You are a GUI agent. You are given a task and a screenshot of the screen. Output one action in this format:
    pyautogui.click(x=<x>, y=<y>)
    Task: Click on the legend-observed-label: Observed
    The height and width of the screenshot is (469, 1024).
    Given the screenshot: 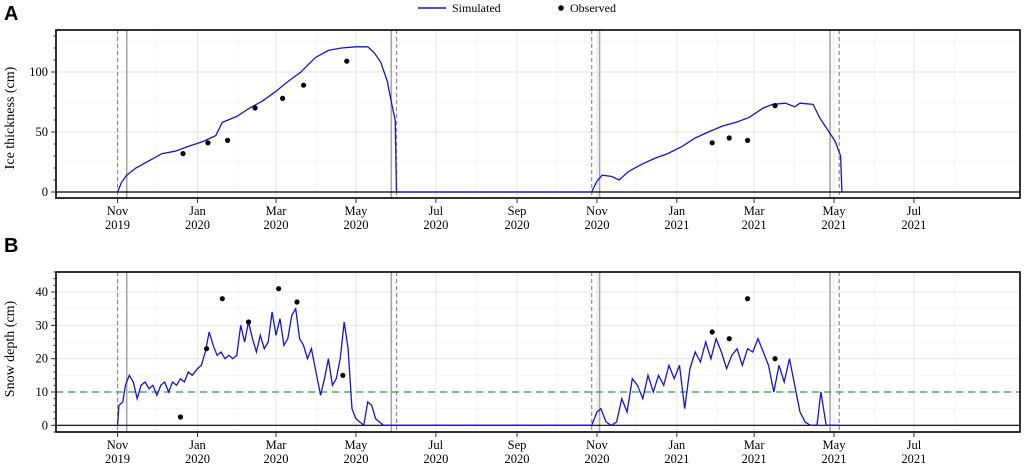 What is the action you would take?
    pyautogui.click(x=593, y=8)
    